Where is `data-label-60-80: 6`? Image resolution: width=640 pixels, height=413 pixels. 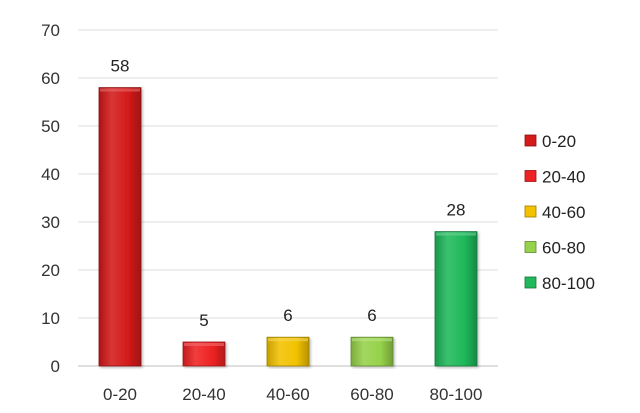 data-label-60-80: 6 is located at coordinates (371, 315).